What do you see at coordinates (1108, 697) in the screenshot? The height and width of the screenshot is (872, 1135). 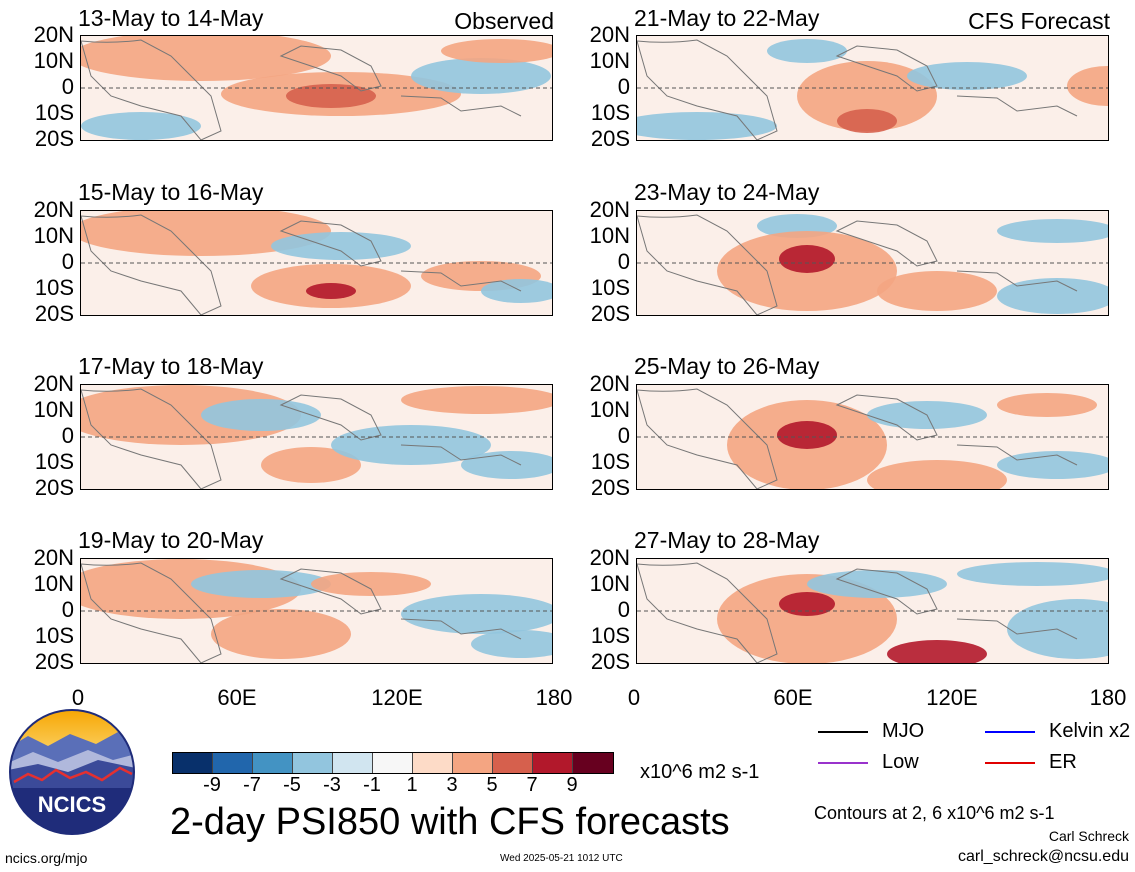 I see `lon-label-180-right: 180` at bounding box center [1108, 697].